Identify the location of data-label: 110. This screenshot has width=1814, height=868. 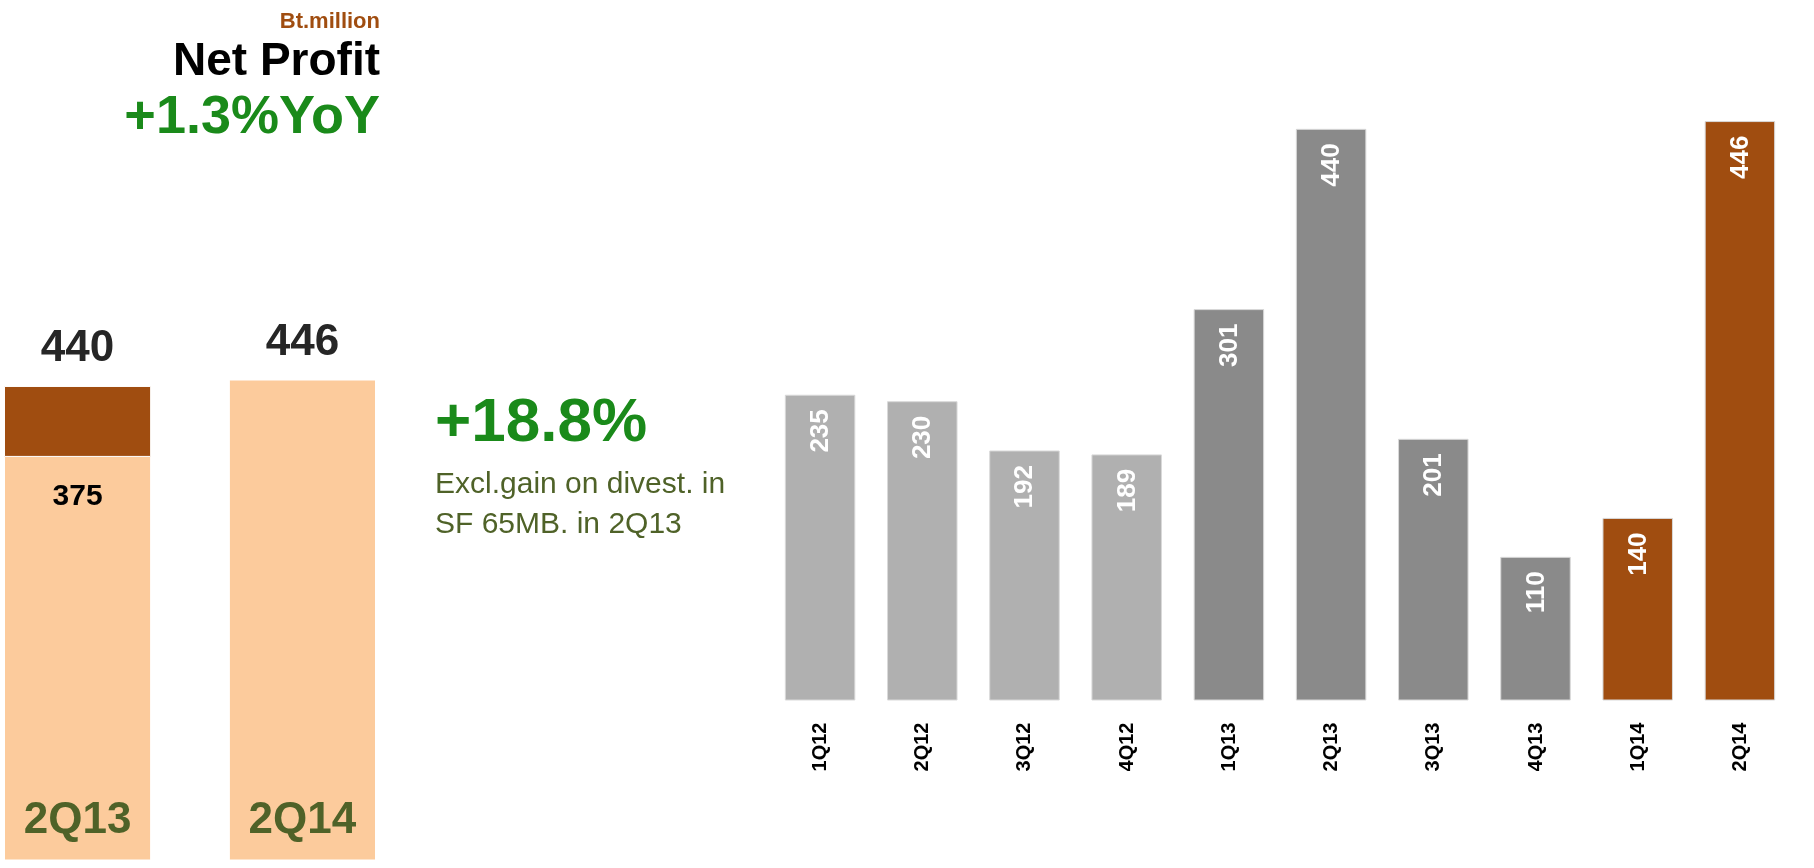
(1534, 592).